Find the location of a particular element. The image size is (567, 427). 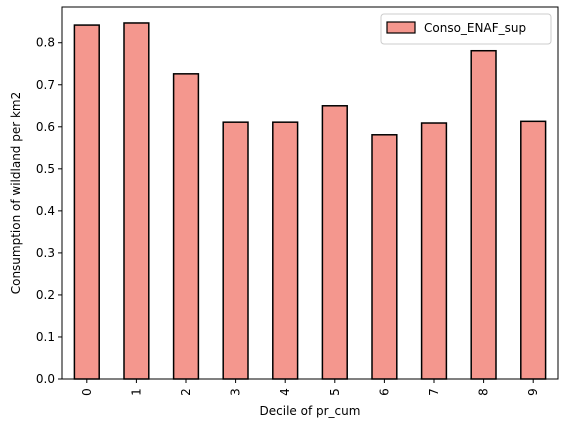

x-tick-label: 4 is located at coordinates (285, 392).